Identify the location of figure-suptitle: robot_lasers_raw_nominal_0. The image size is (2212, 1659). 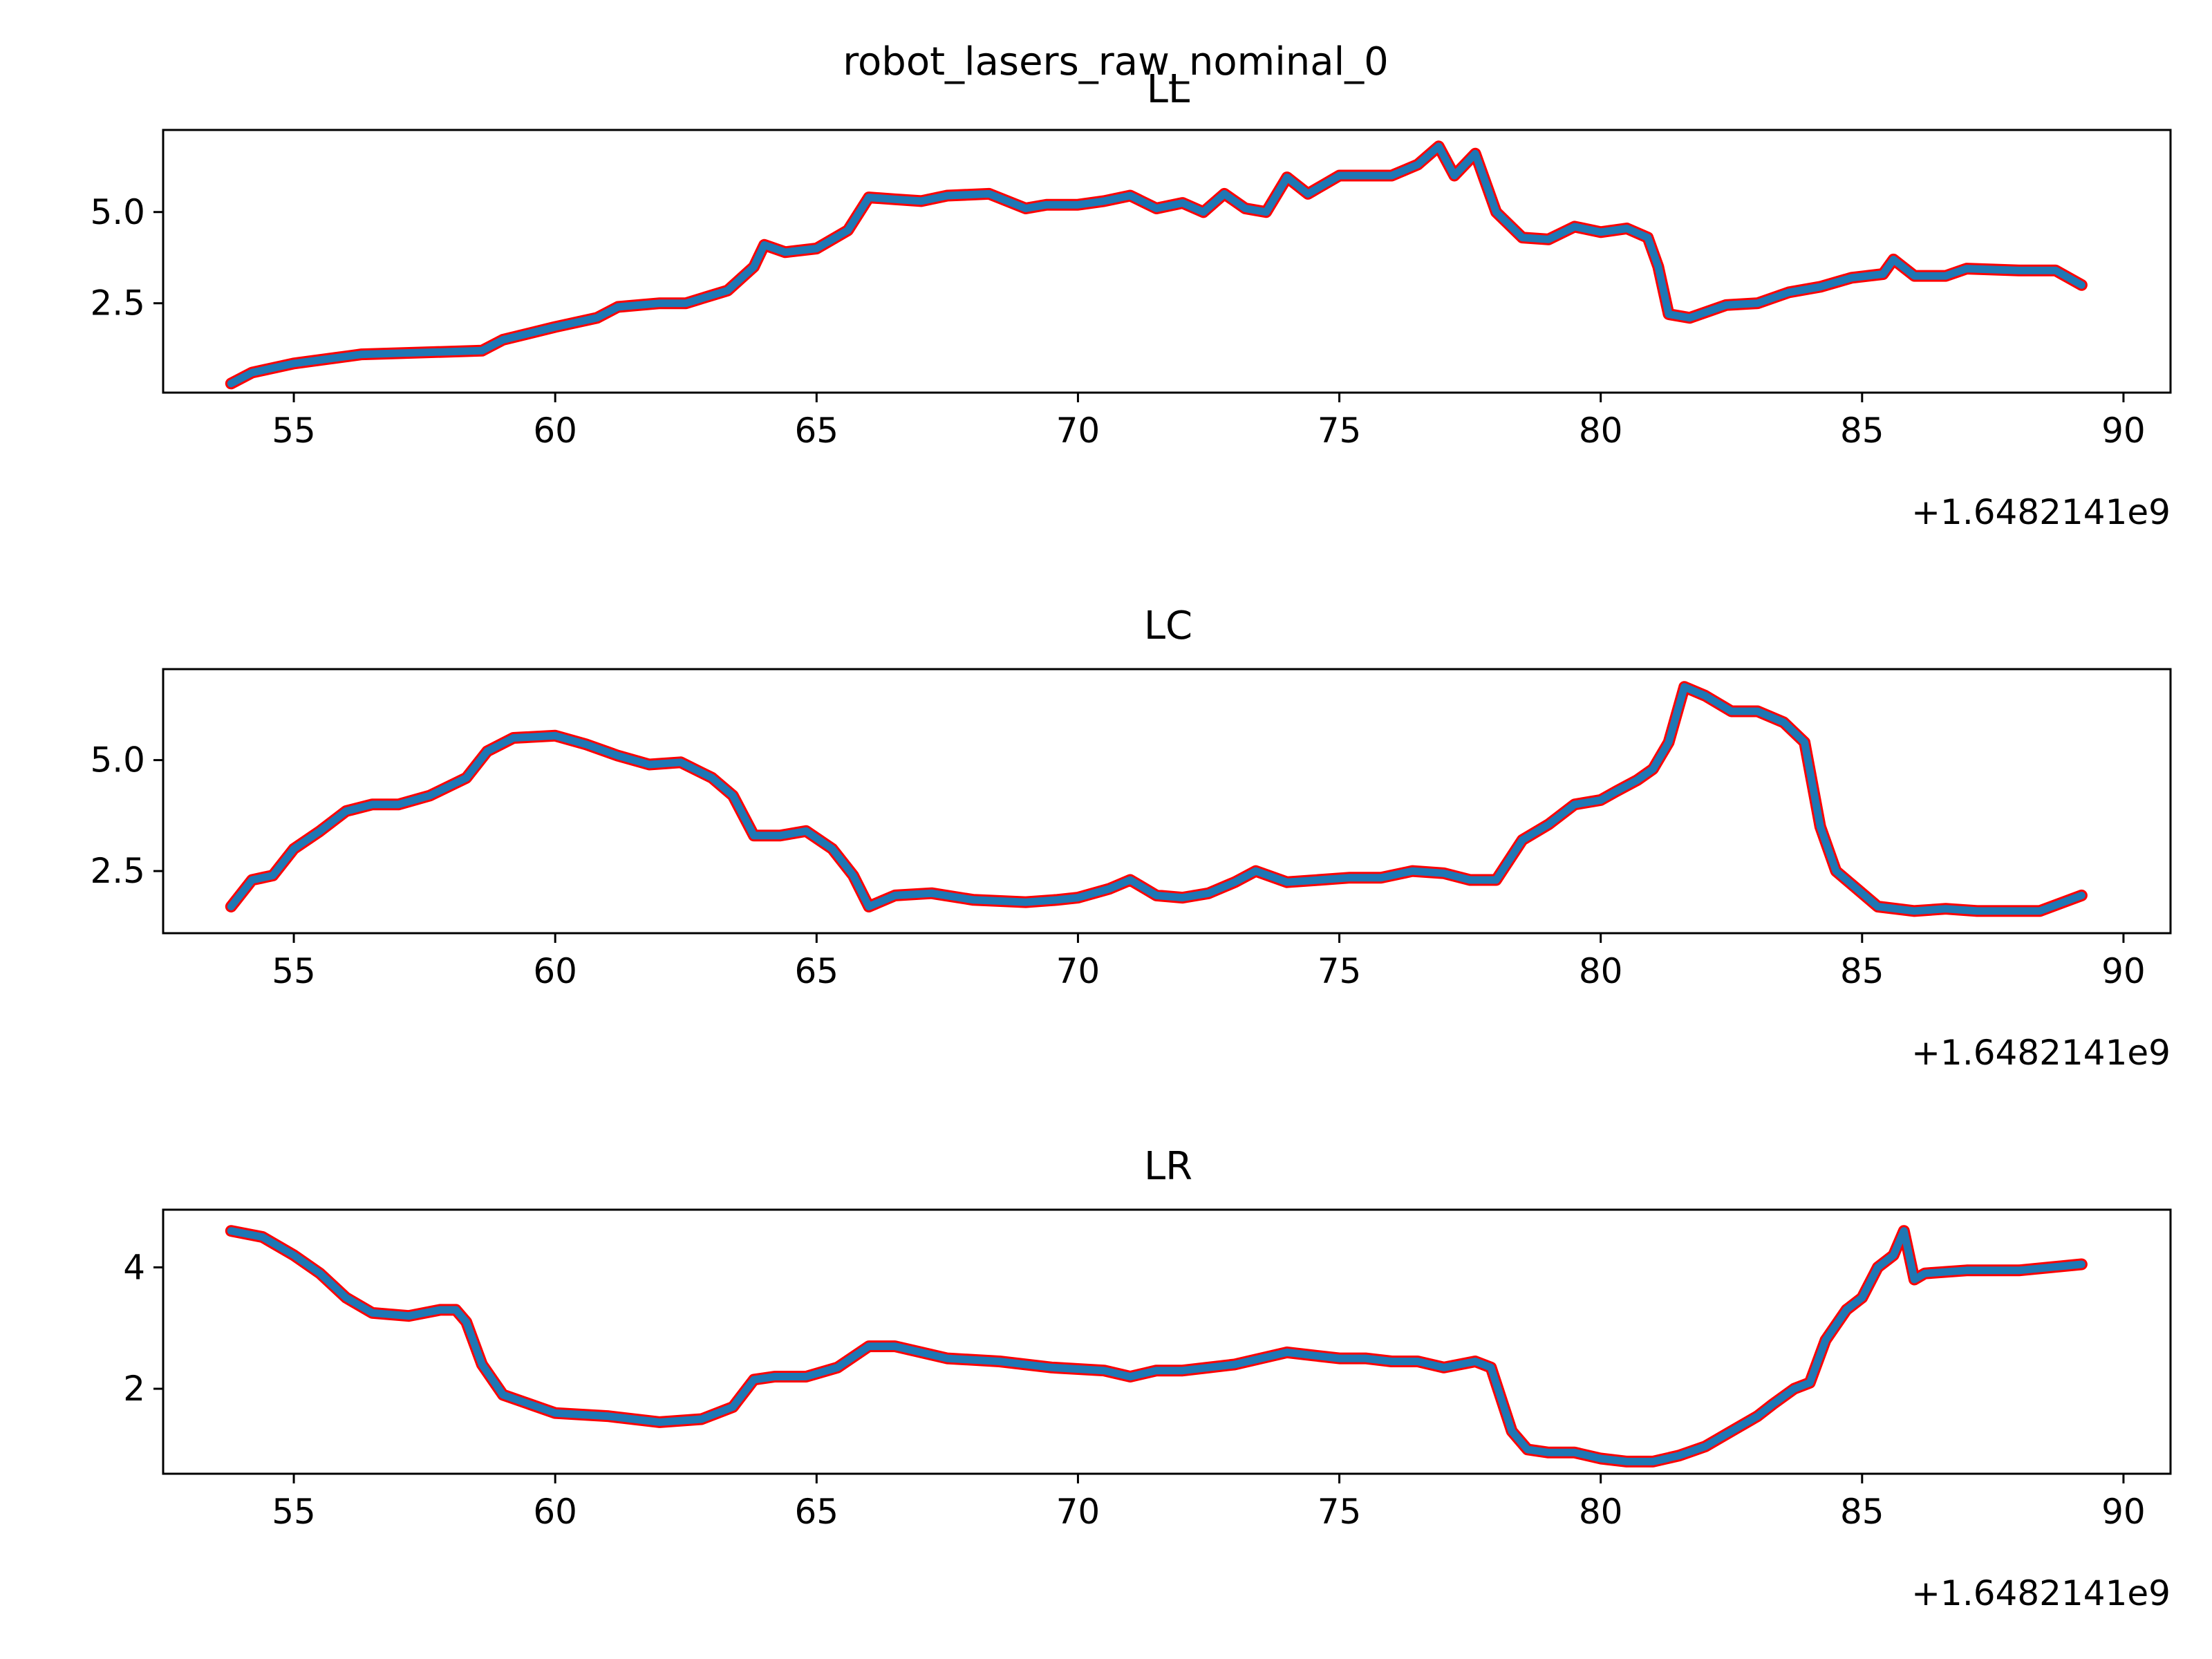
(1116, 61).